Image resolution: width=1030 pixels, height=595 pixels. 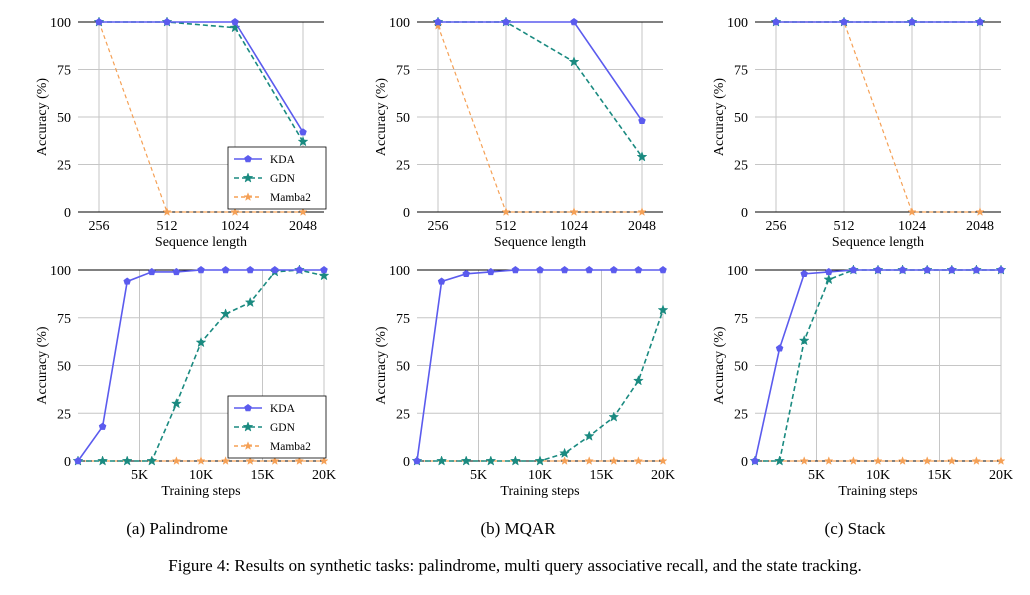 What do you see at coordinates (939, 475) in the screenshot?
I see `xtick-label: 15K` at bounding box center [939, 475].